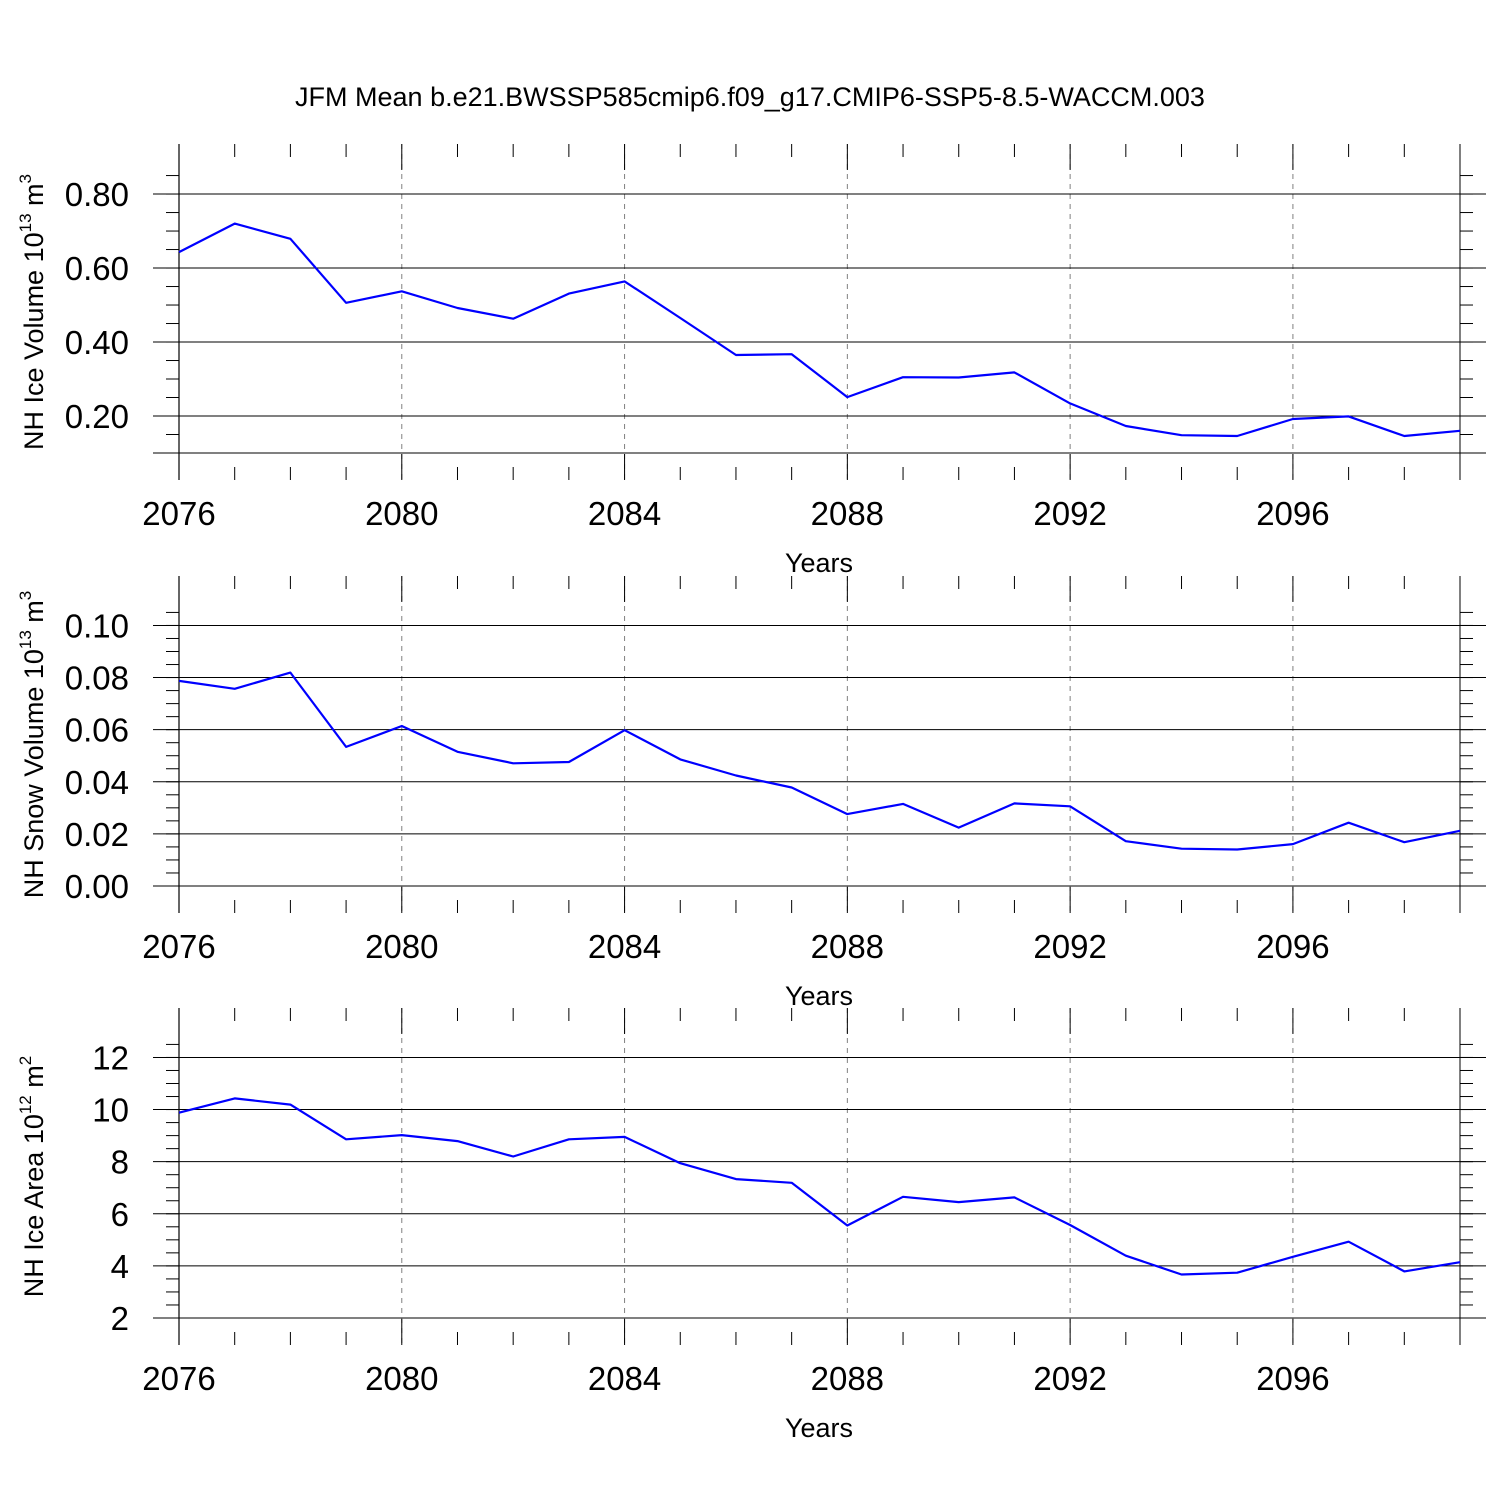 The height and width of the screenshot is (1500, 1500). Describe the element at coordinates (97, 834) in the screenshot. I see `y-tick-label: 0.02` at that location.